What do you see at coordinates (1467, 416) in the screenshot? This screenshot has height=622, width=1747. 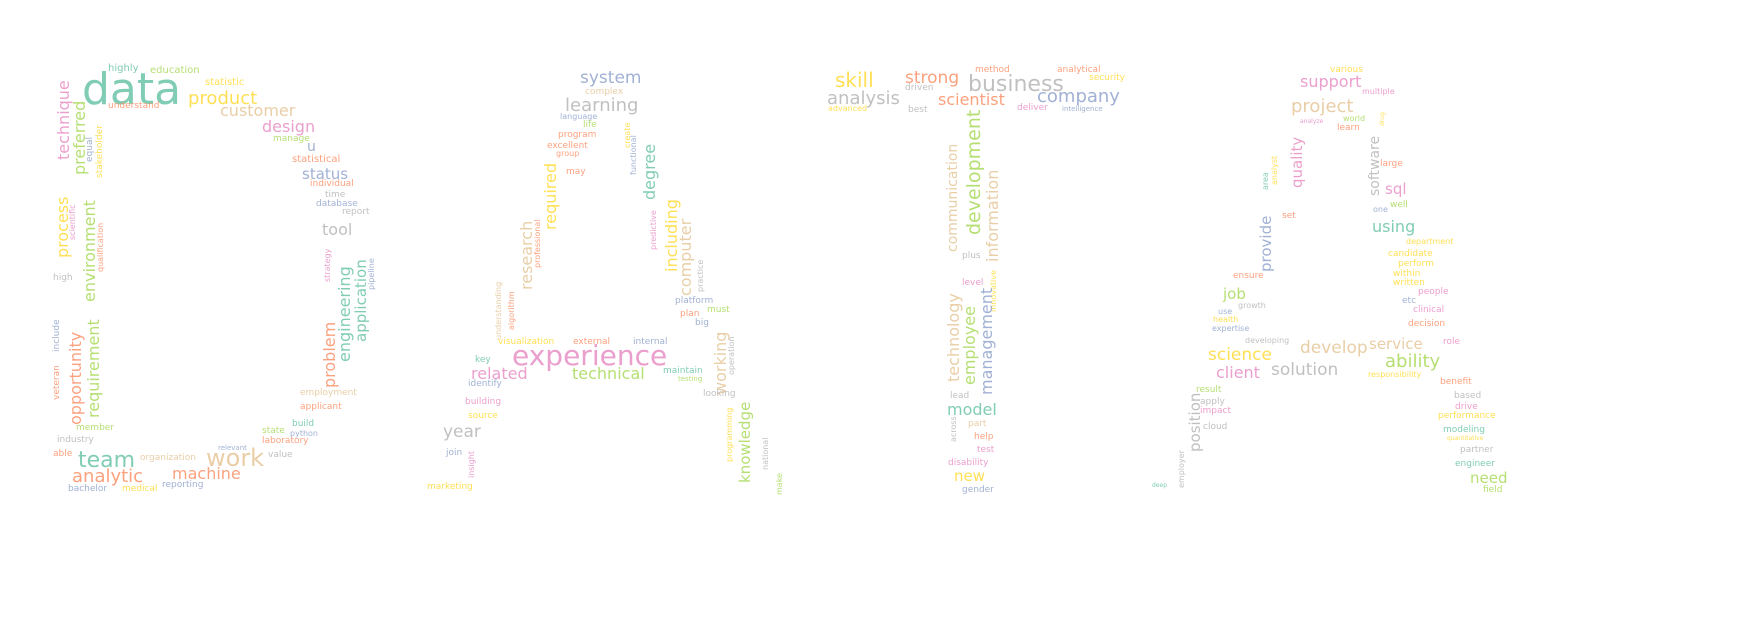 I see `word: performance` at bounding box center [1467, 416].